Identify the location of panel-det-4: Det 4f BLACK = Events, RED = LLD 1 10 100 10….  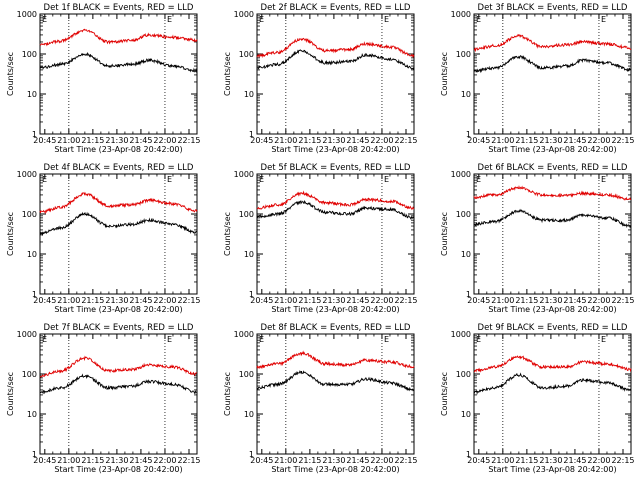
(103, 238).